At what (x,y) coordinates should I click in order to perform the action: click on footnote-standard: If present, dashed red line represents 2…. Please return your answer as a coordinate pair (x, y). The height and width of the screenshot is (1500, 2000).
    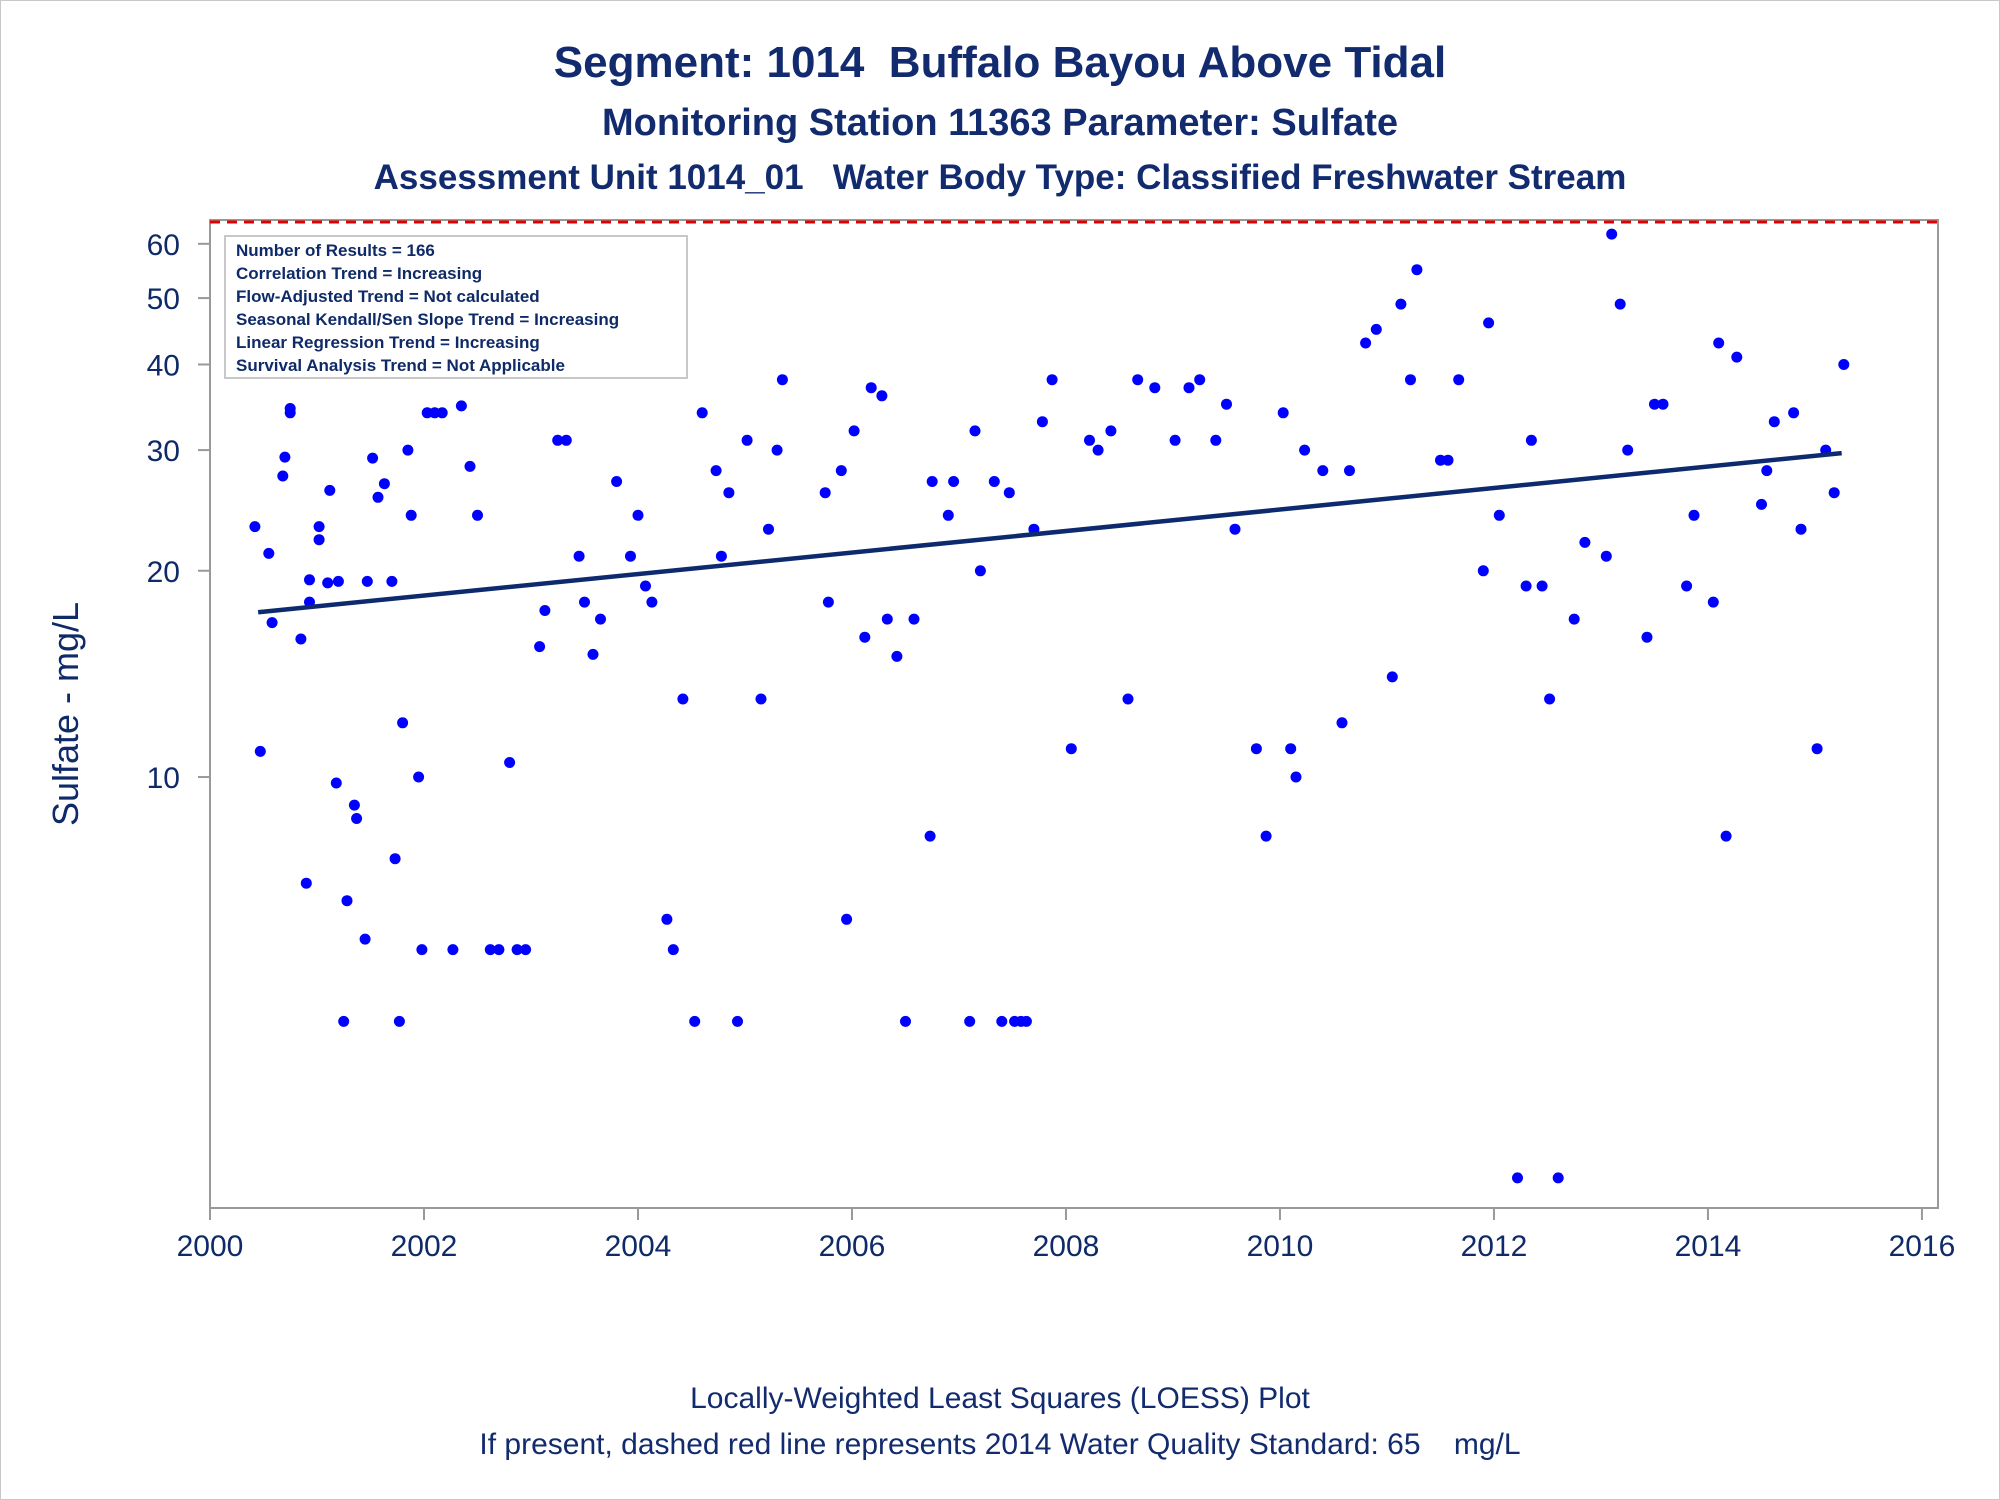
    Looking at the image, I should click on (1000, 1444).